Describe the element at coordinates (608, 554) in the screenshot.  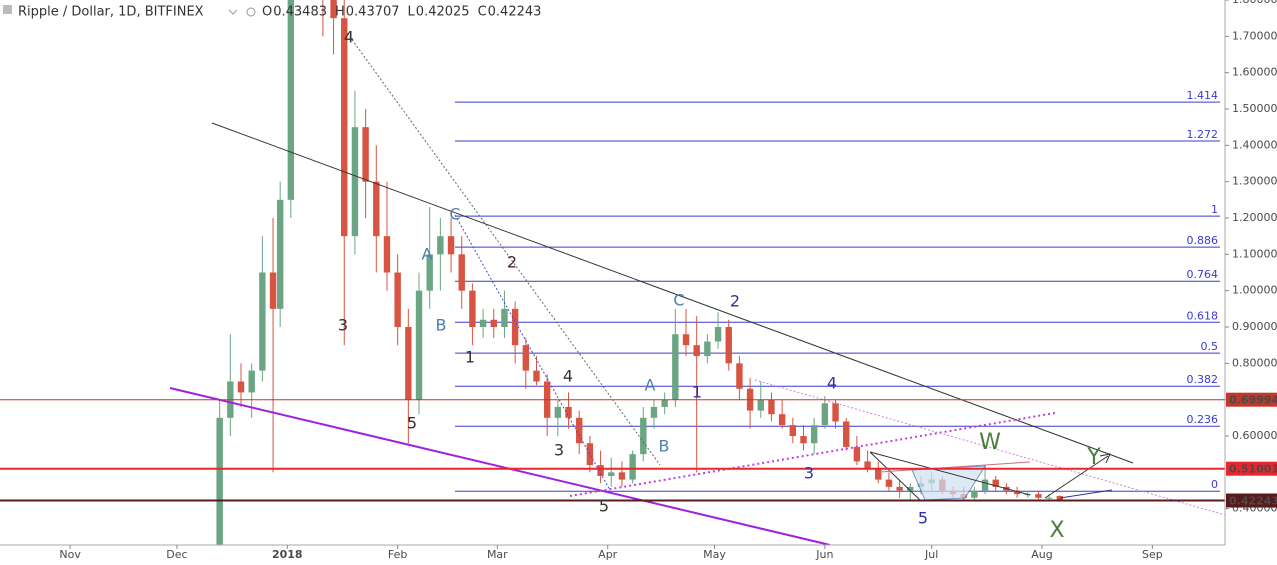
I see `x-tick-label: Apr` at that location.